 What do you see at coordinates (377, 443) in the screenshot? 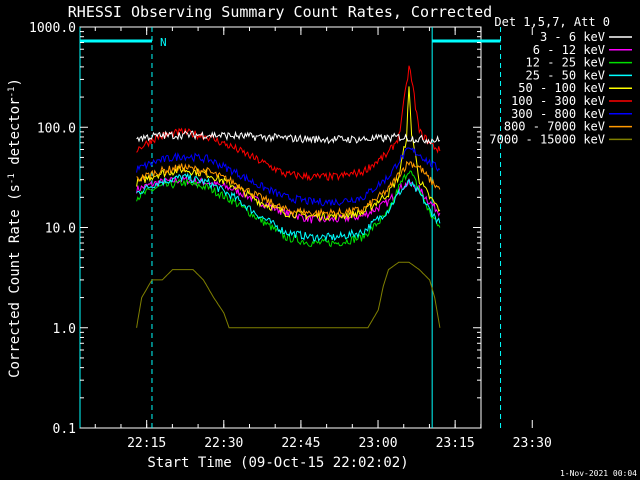
I see `x-tick-label: 23:00` at bounding box center [377, 443].